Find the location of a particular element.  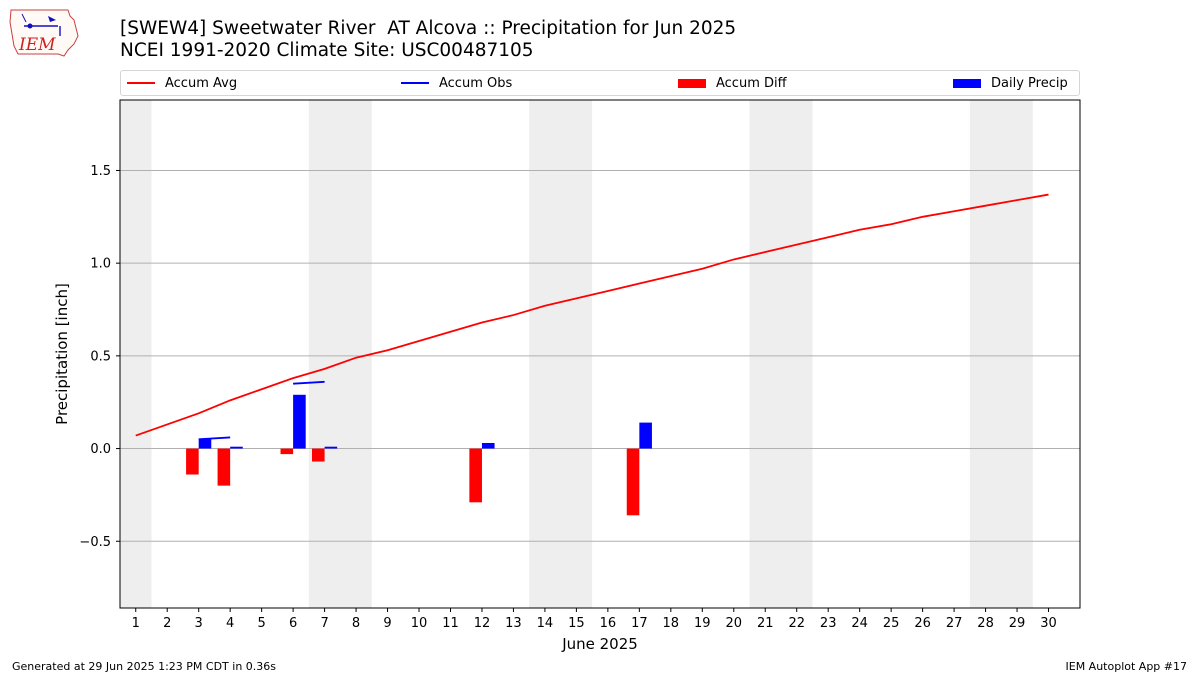

y-tick-label: 1.5 is located at coordinates (100, 171).